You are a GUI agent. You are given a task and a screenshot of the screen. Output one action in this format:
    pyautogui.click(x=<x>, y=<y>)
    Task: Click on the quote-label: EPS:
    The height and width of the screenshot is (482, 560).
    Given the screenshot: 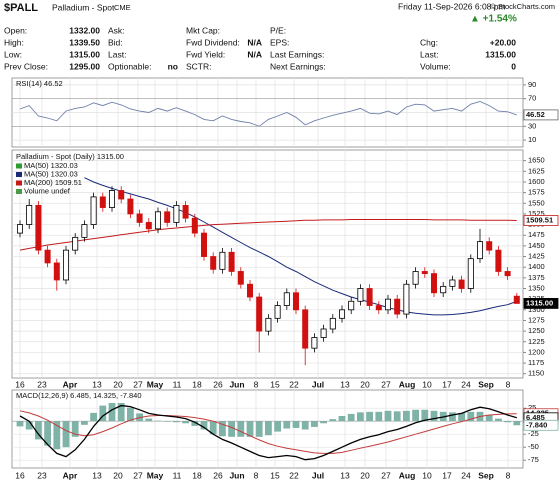 What is the action you would take?
    pyautogui.click(x=279, y=42)
    